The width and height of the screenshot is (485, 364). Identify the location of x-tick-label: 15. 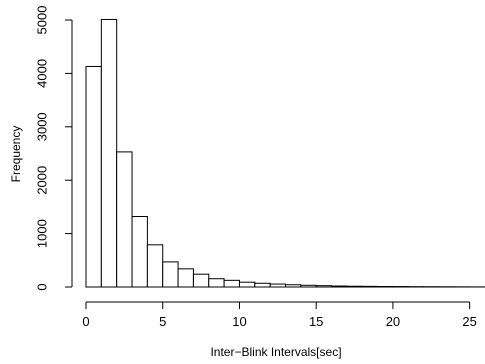
(316, 321).